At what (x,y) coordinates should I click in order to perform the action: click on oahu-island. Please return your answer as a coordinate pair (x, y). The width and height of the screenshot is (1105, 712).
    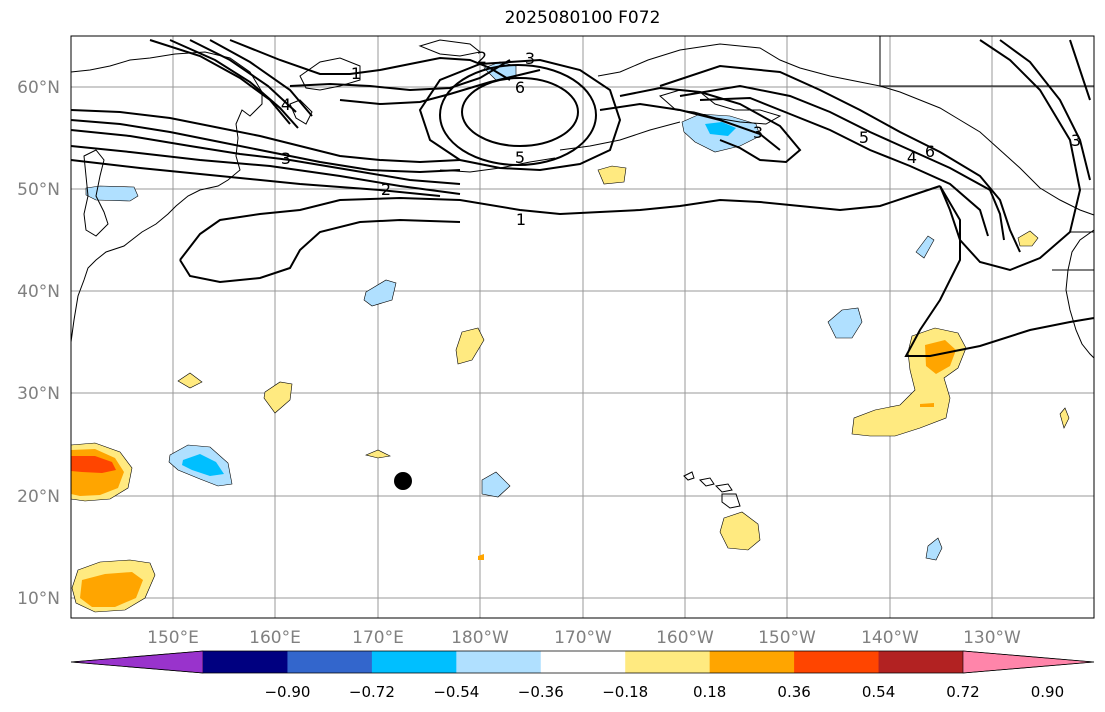
    Looking at the image, I should click on (706, 482).